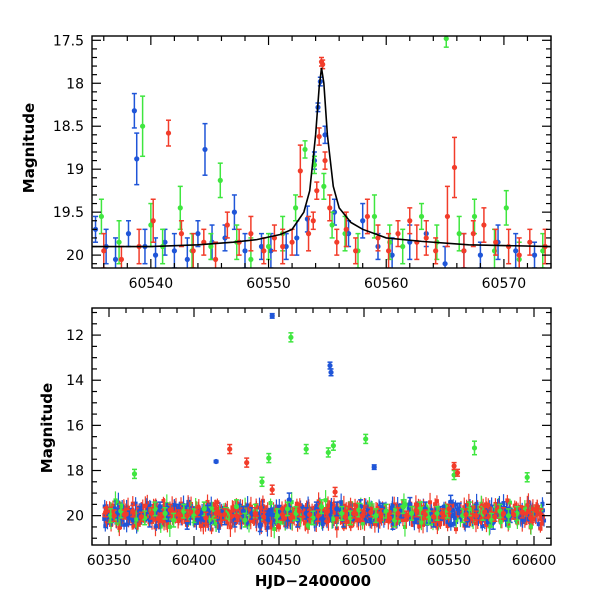  What do you see at coordinates (75, 170) in the screenshot?
I see `top-y-tick-label: 19` at bounding box center [75, 170].